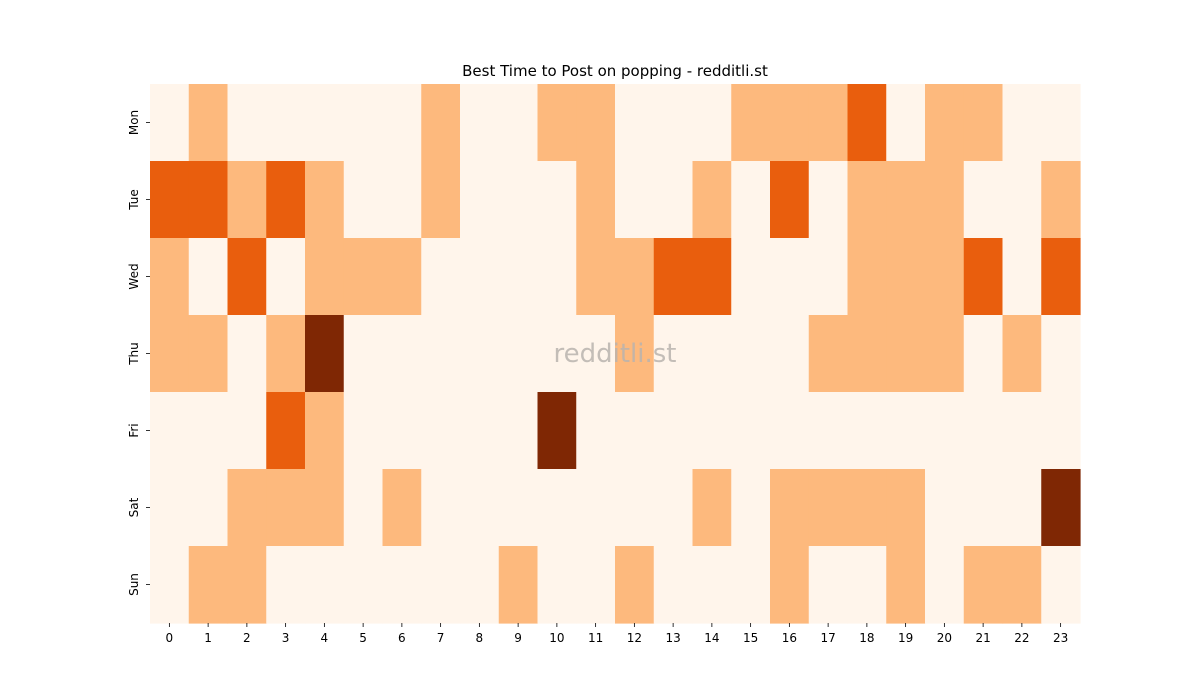  Describe the element at coordinates (402, 638) in the screenshot. I see `x-tick-label: 6` at that location.